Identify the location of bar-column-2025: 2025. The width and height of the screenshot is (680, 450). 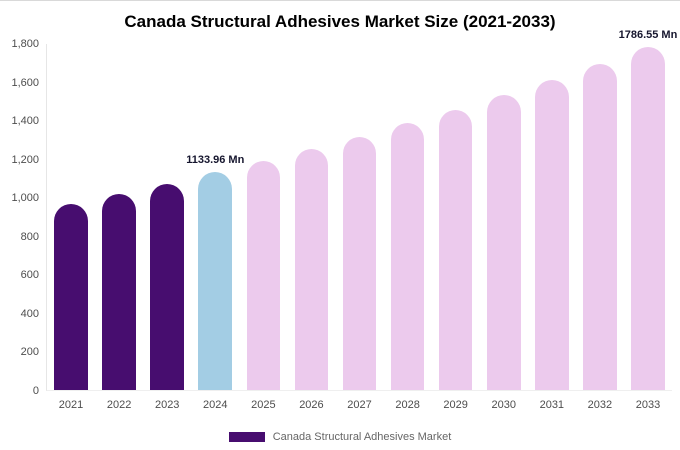
(263, 227).